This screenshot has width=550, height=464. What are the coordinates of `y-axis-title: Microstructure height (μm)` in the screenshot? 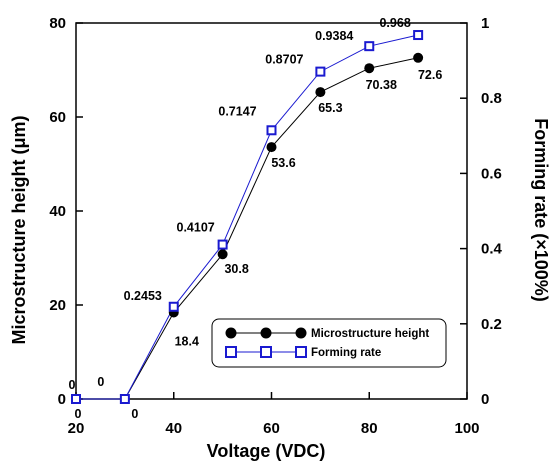 It's located at (19, 229).